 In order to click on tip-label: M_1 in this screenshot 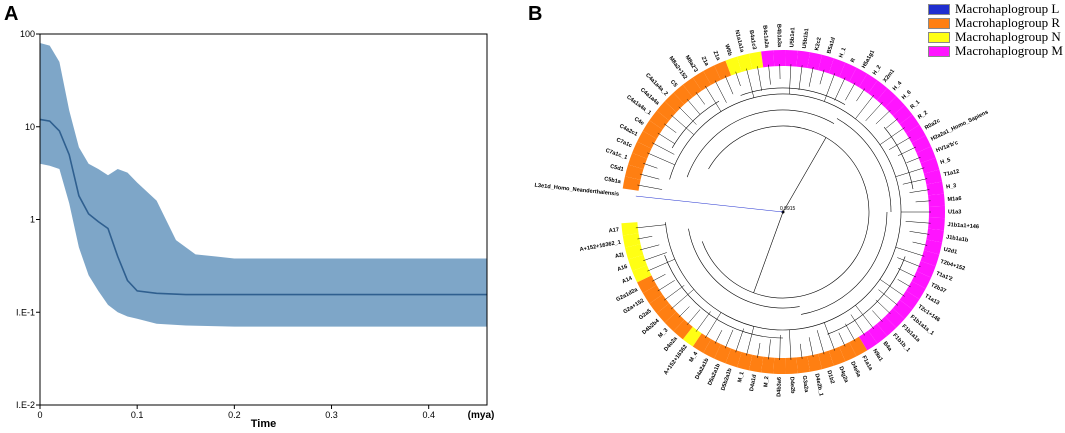, I will do `click(741, 377)`.